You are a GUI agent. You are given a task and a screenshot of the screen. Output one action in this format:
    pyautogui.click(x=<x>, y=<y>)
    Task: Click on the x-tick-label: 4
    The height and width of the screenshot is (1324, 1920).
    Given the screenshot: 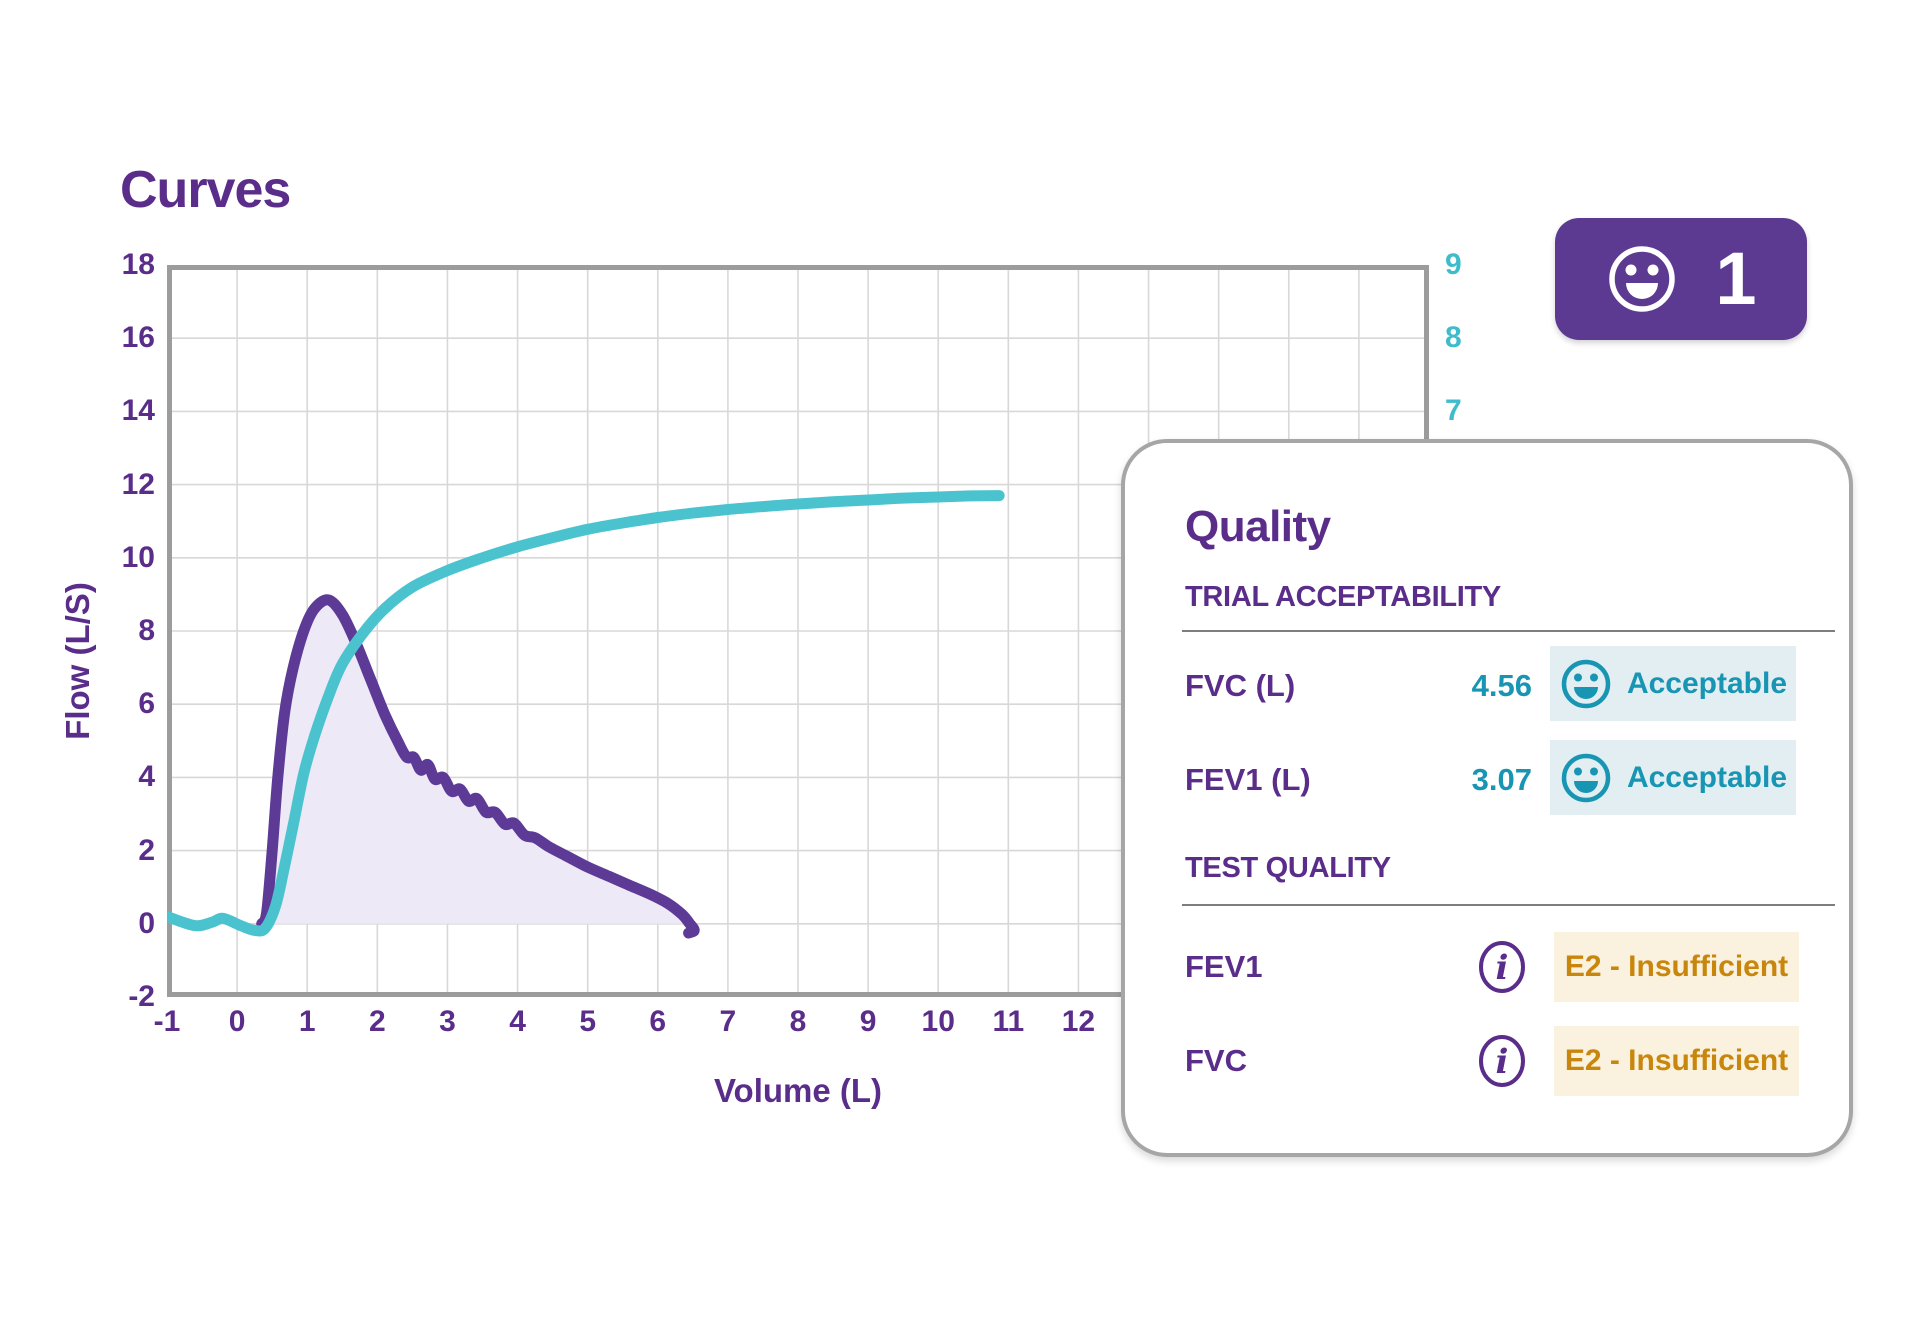 What is the action you would take?
    pyautogui.click(x=517, y=1021)
    